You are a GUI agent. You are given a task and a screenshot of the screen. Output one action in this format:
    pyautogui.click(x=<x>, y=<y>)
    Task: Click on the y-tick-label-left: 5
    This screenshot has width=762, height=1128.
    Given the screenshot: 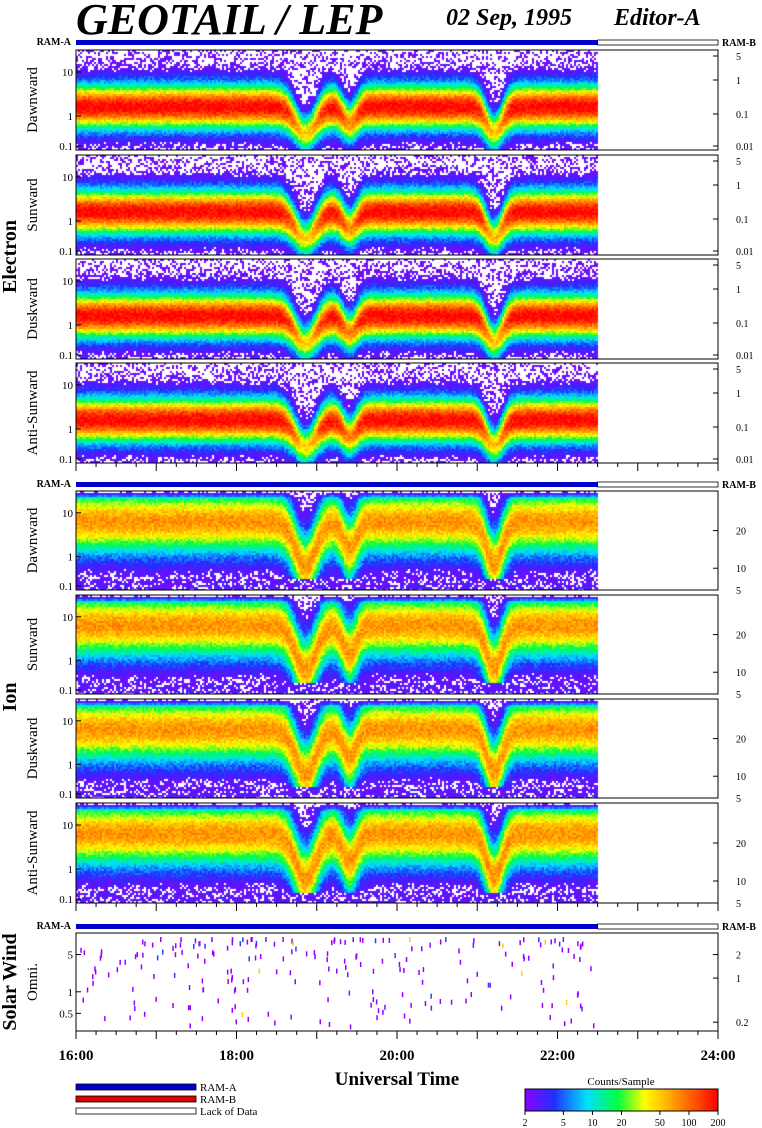 What is the action you would take?
    pyautogui.click(x=71, y=956)
    